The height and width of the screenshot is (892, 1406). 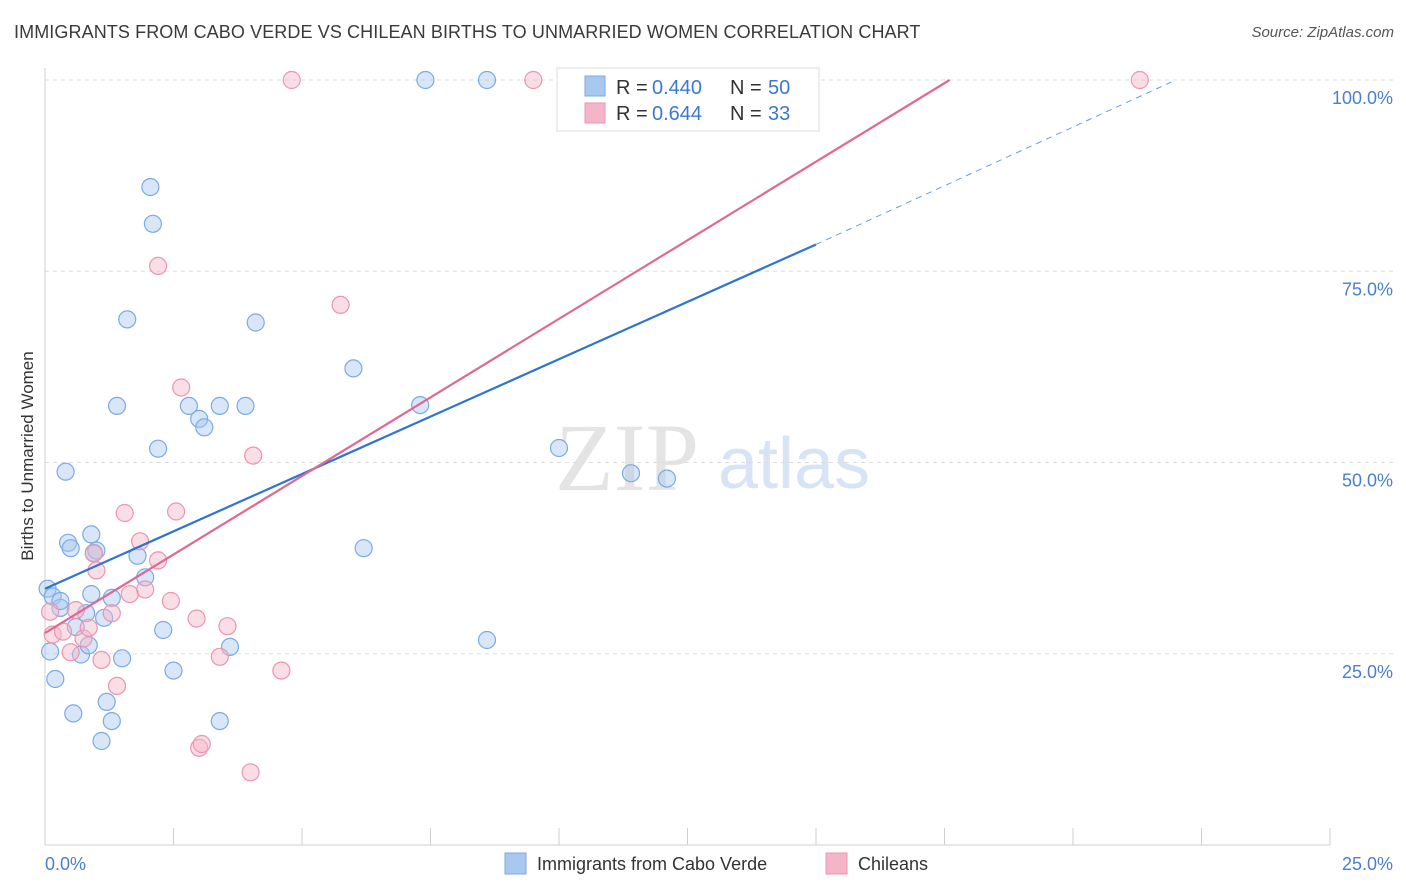 I want to click on legend-r-value-2: 0.644, so click(x=677, y=114).